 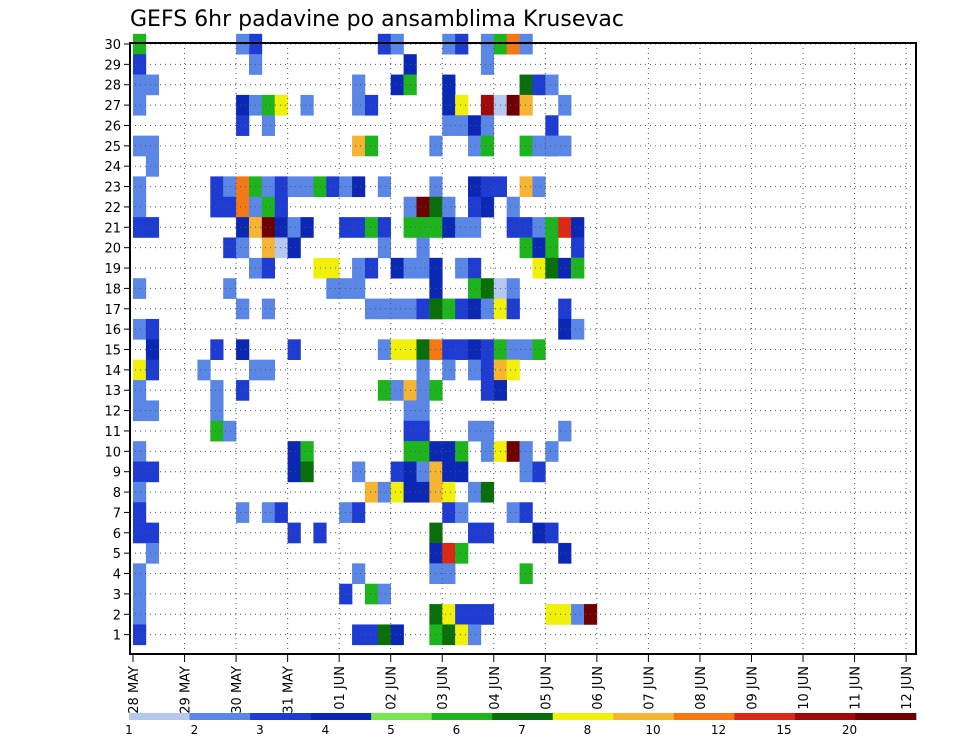 I want to click on y-tick-label: 30, so click(x=112, y=45).